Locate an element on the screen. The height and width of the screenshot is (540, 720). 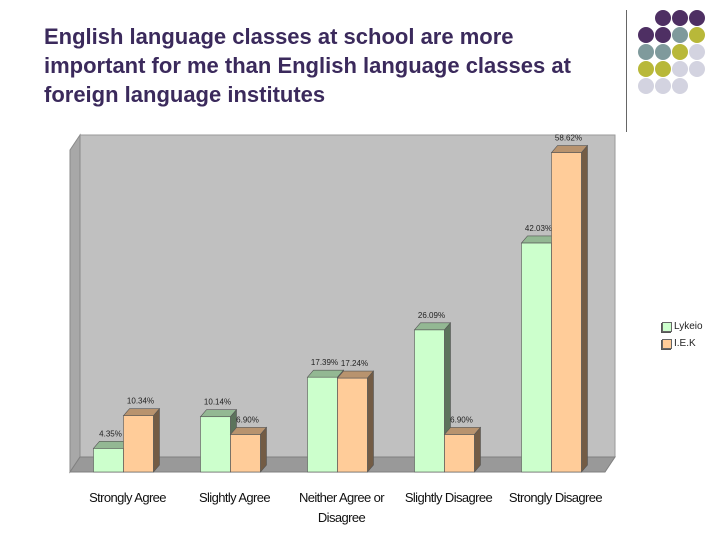
data-label: 42.03% is located at coordinates (538, 228).